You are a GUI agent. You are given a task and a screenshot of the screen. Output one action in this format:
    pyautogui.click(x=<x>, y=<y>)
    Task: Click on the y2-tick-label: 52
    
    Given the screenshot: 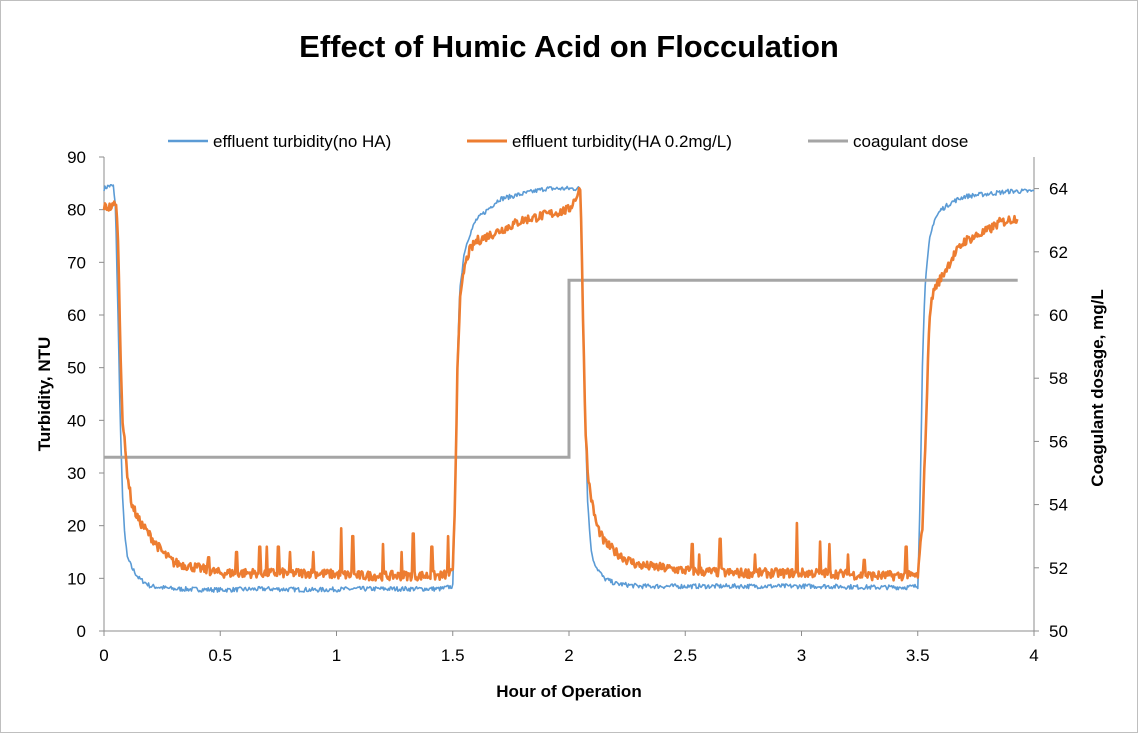 What is the action you would take?
    pyautogui.click(x=1058, y=568)
    